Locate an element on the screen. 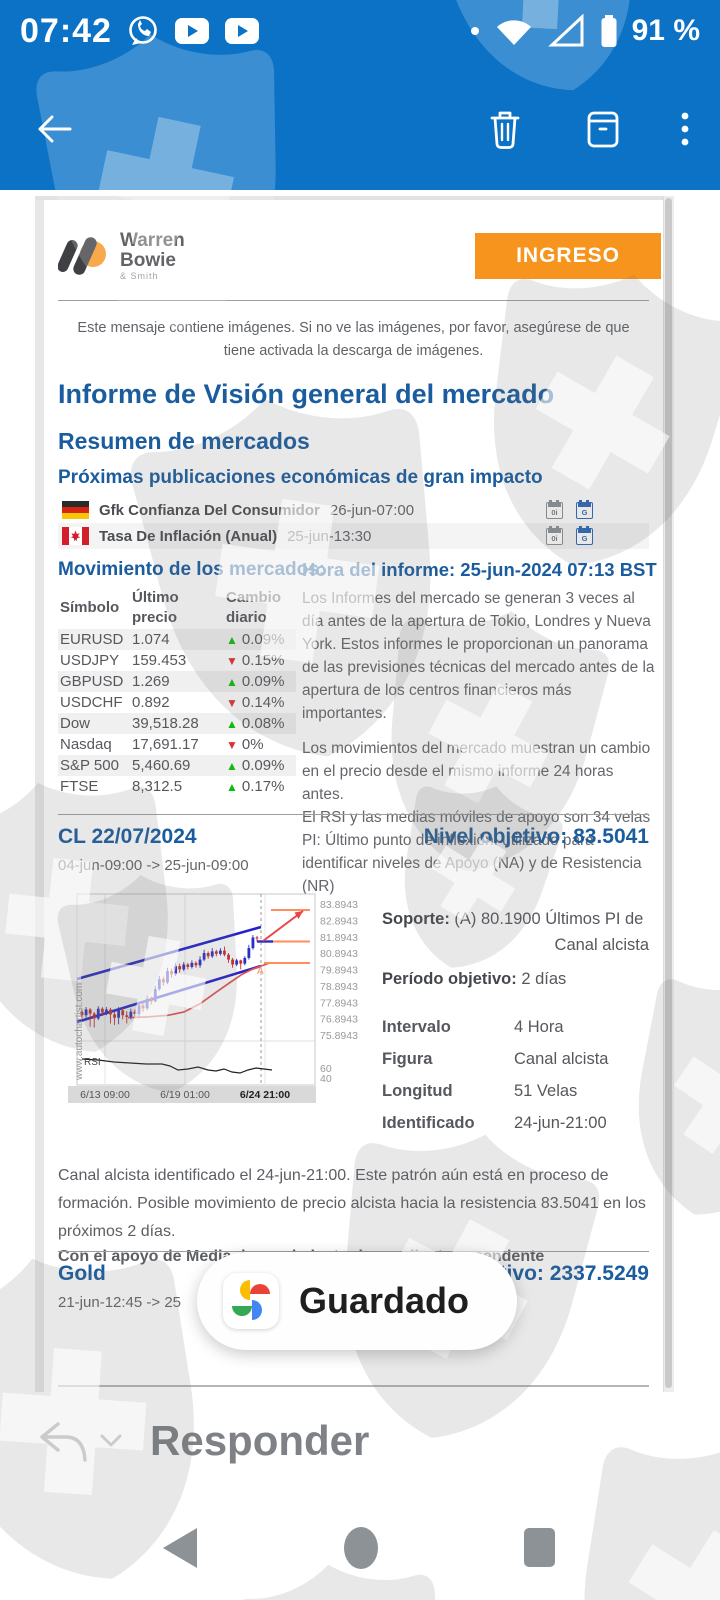  cell-symbol: EURUSD is located at coordinates (92, 640).